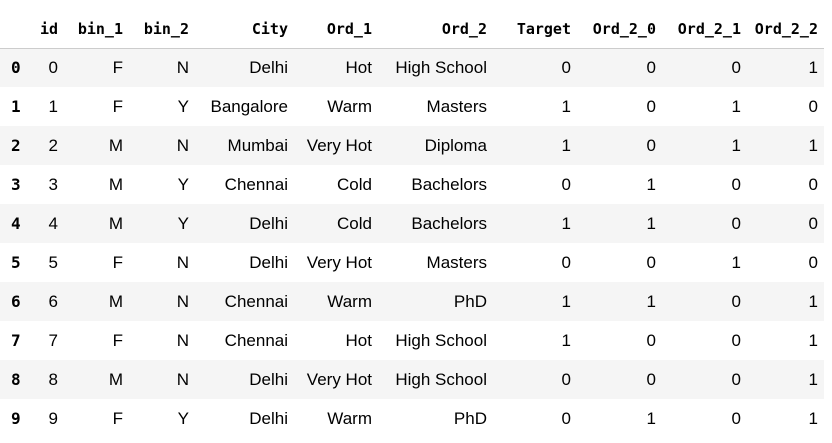 This screenshot has height=443, width=832. I want to click on cell-city: Bangalore, so click(249, 106).